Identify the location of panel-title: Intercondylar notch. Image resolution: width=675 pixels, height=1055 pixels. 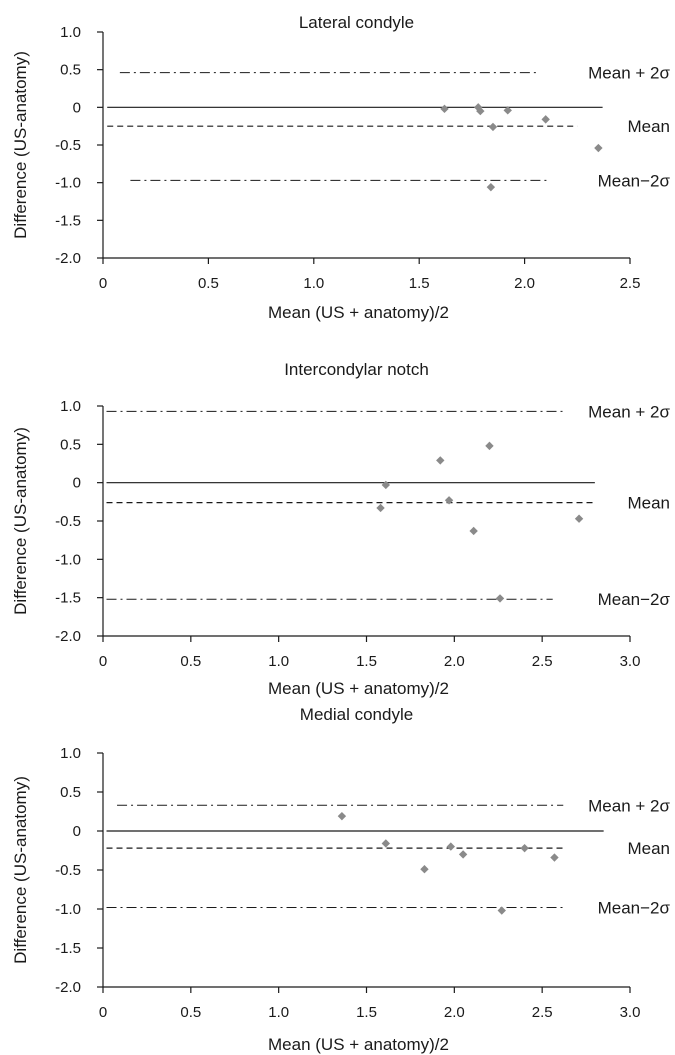
(356, 369).